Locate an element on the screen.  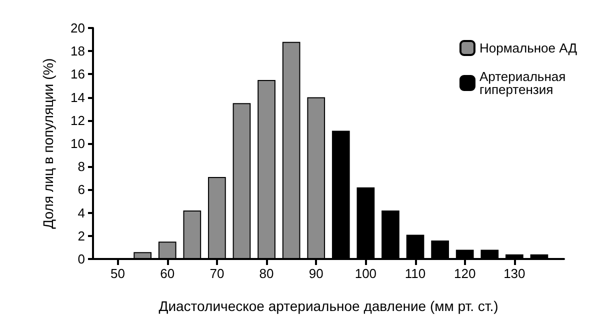
legend-label: Артериальная гипертензия is located at coordinates (522, 83).